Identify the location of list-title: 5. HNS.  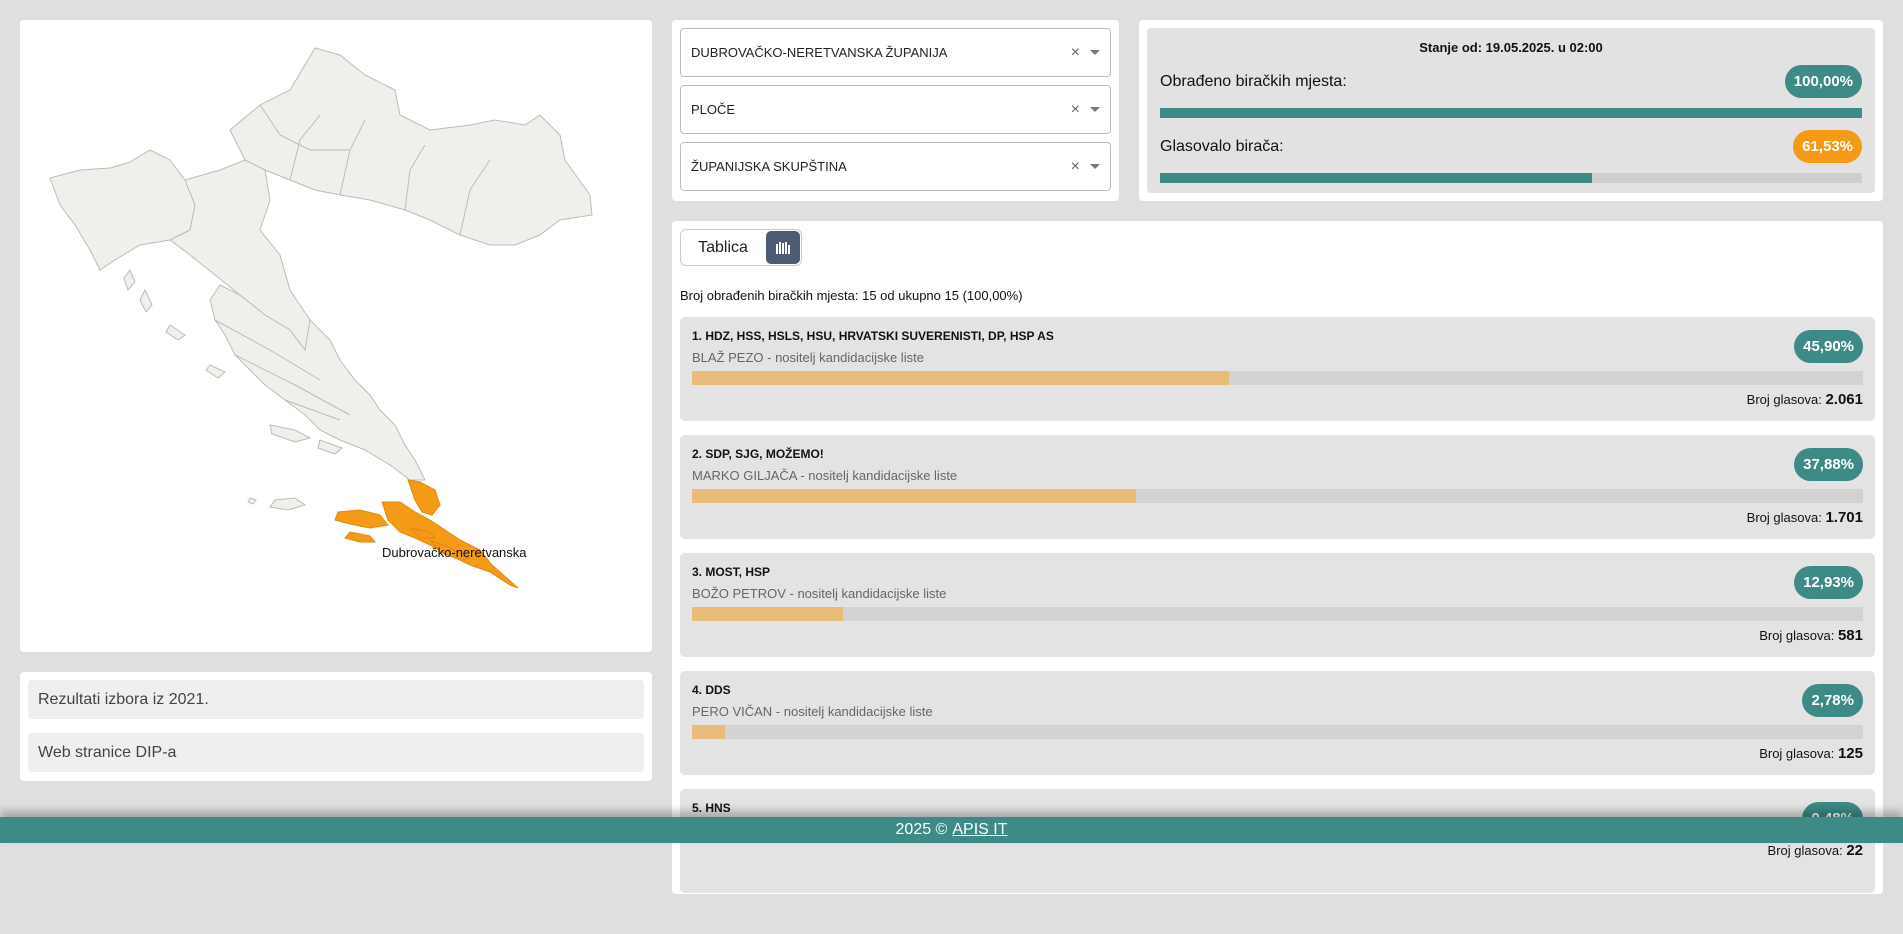
(711, 808).